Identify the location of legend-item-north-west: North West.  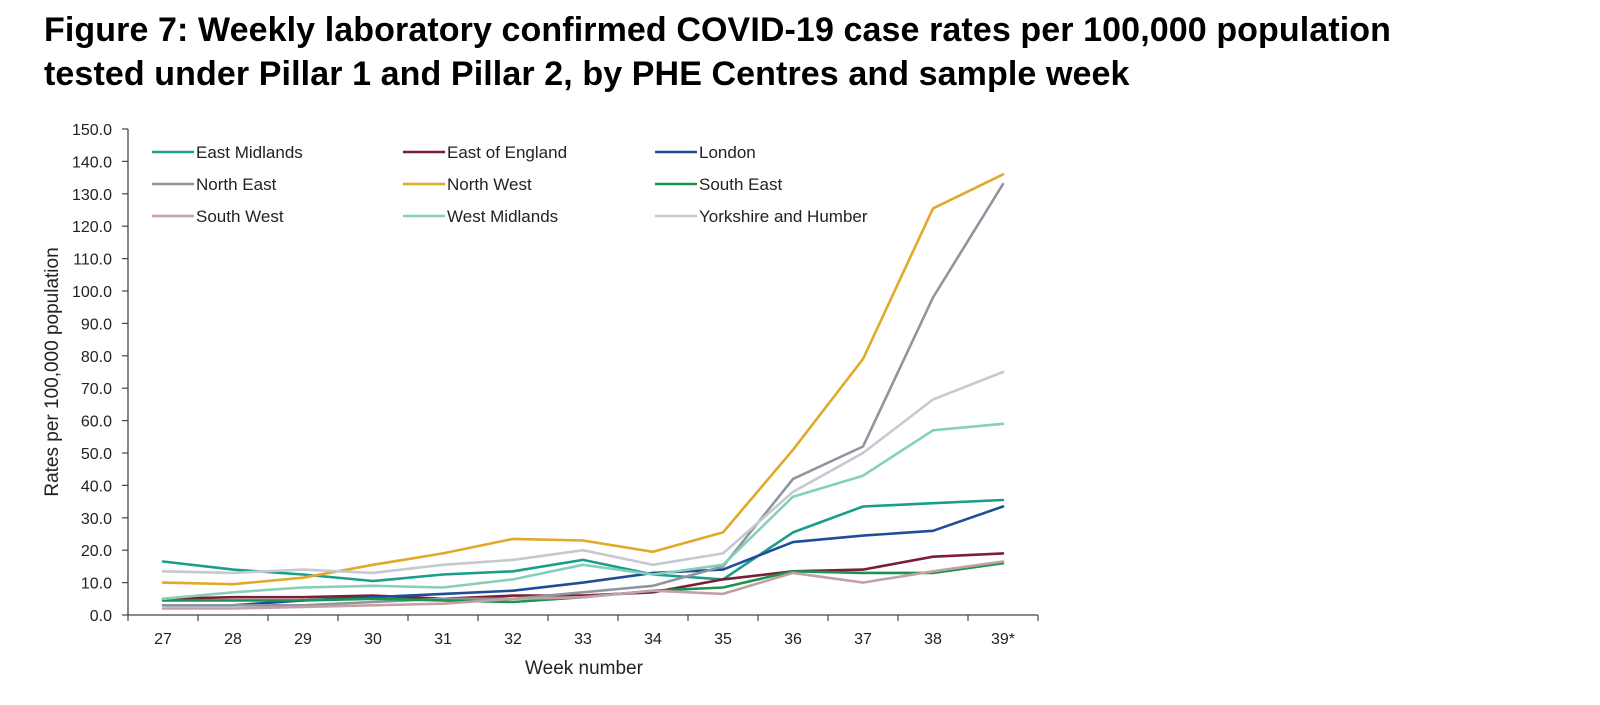
(467, 184).